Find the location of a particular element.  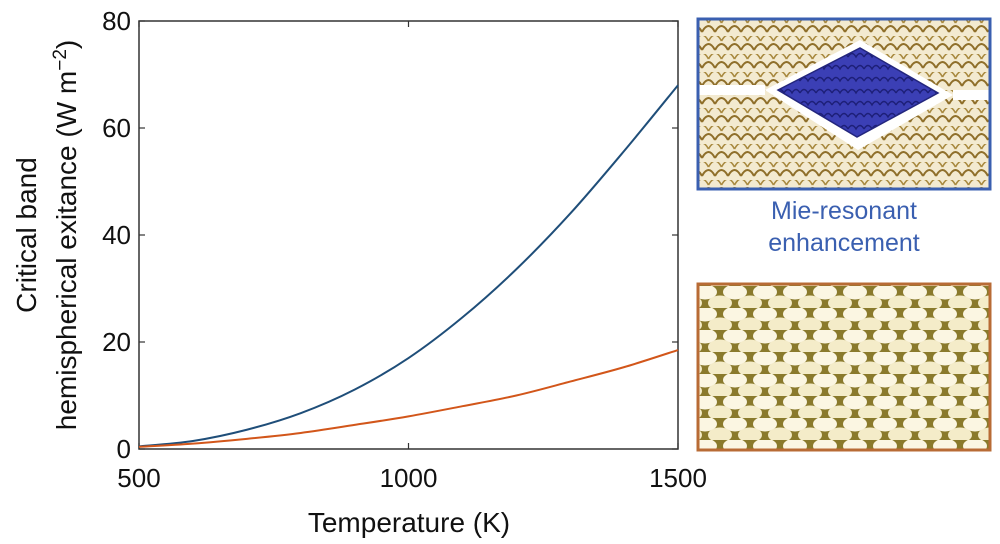

y-tick-label: 60 is located at coordinates (116, 128).